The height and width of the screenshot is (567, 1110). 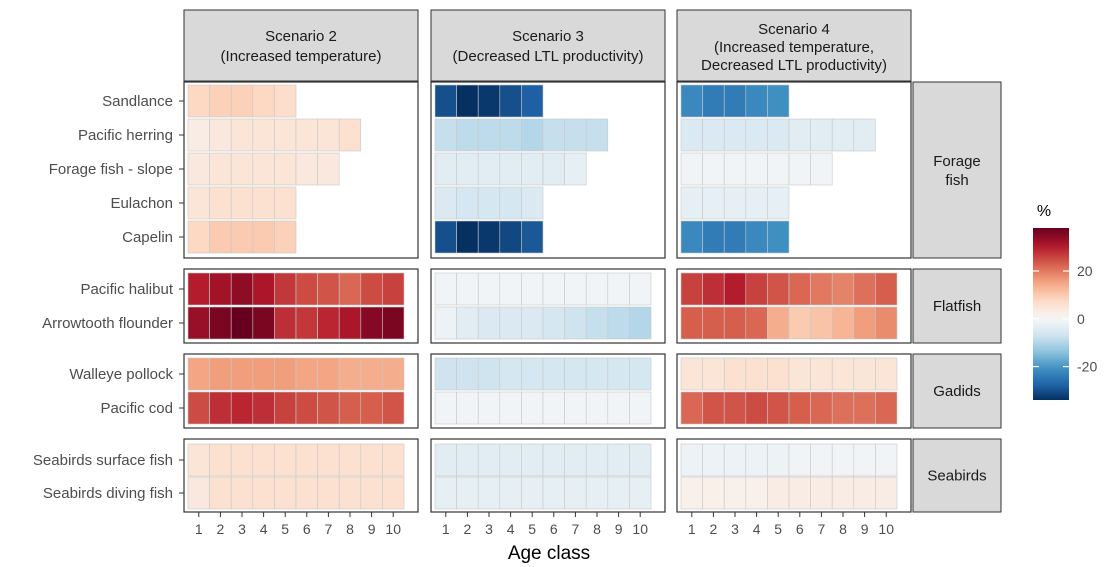 I want to click on scenario-title: Scenario 4, so click(x=794, y=29).